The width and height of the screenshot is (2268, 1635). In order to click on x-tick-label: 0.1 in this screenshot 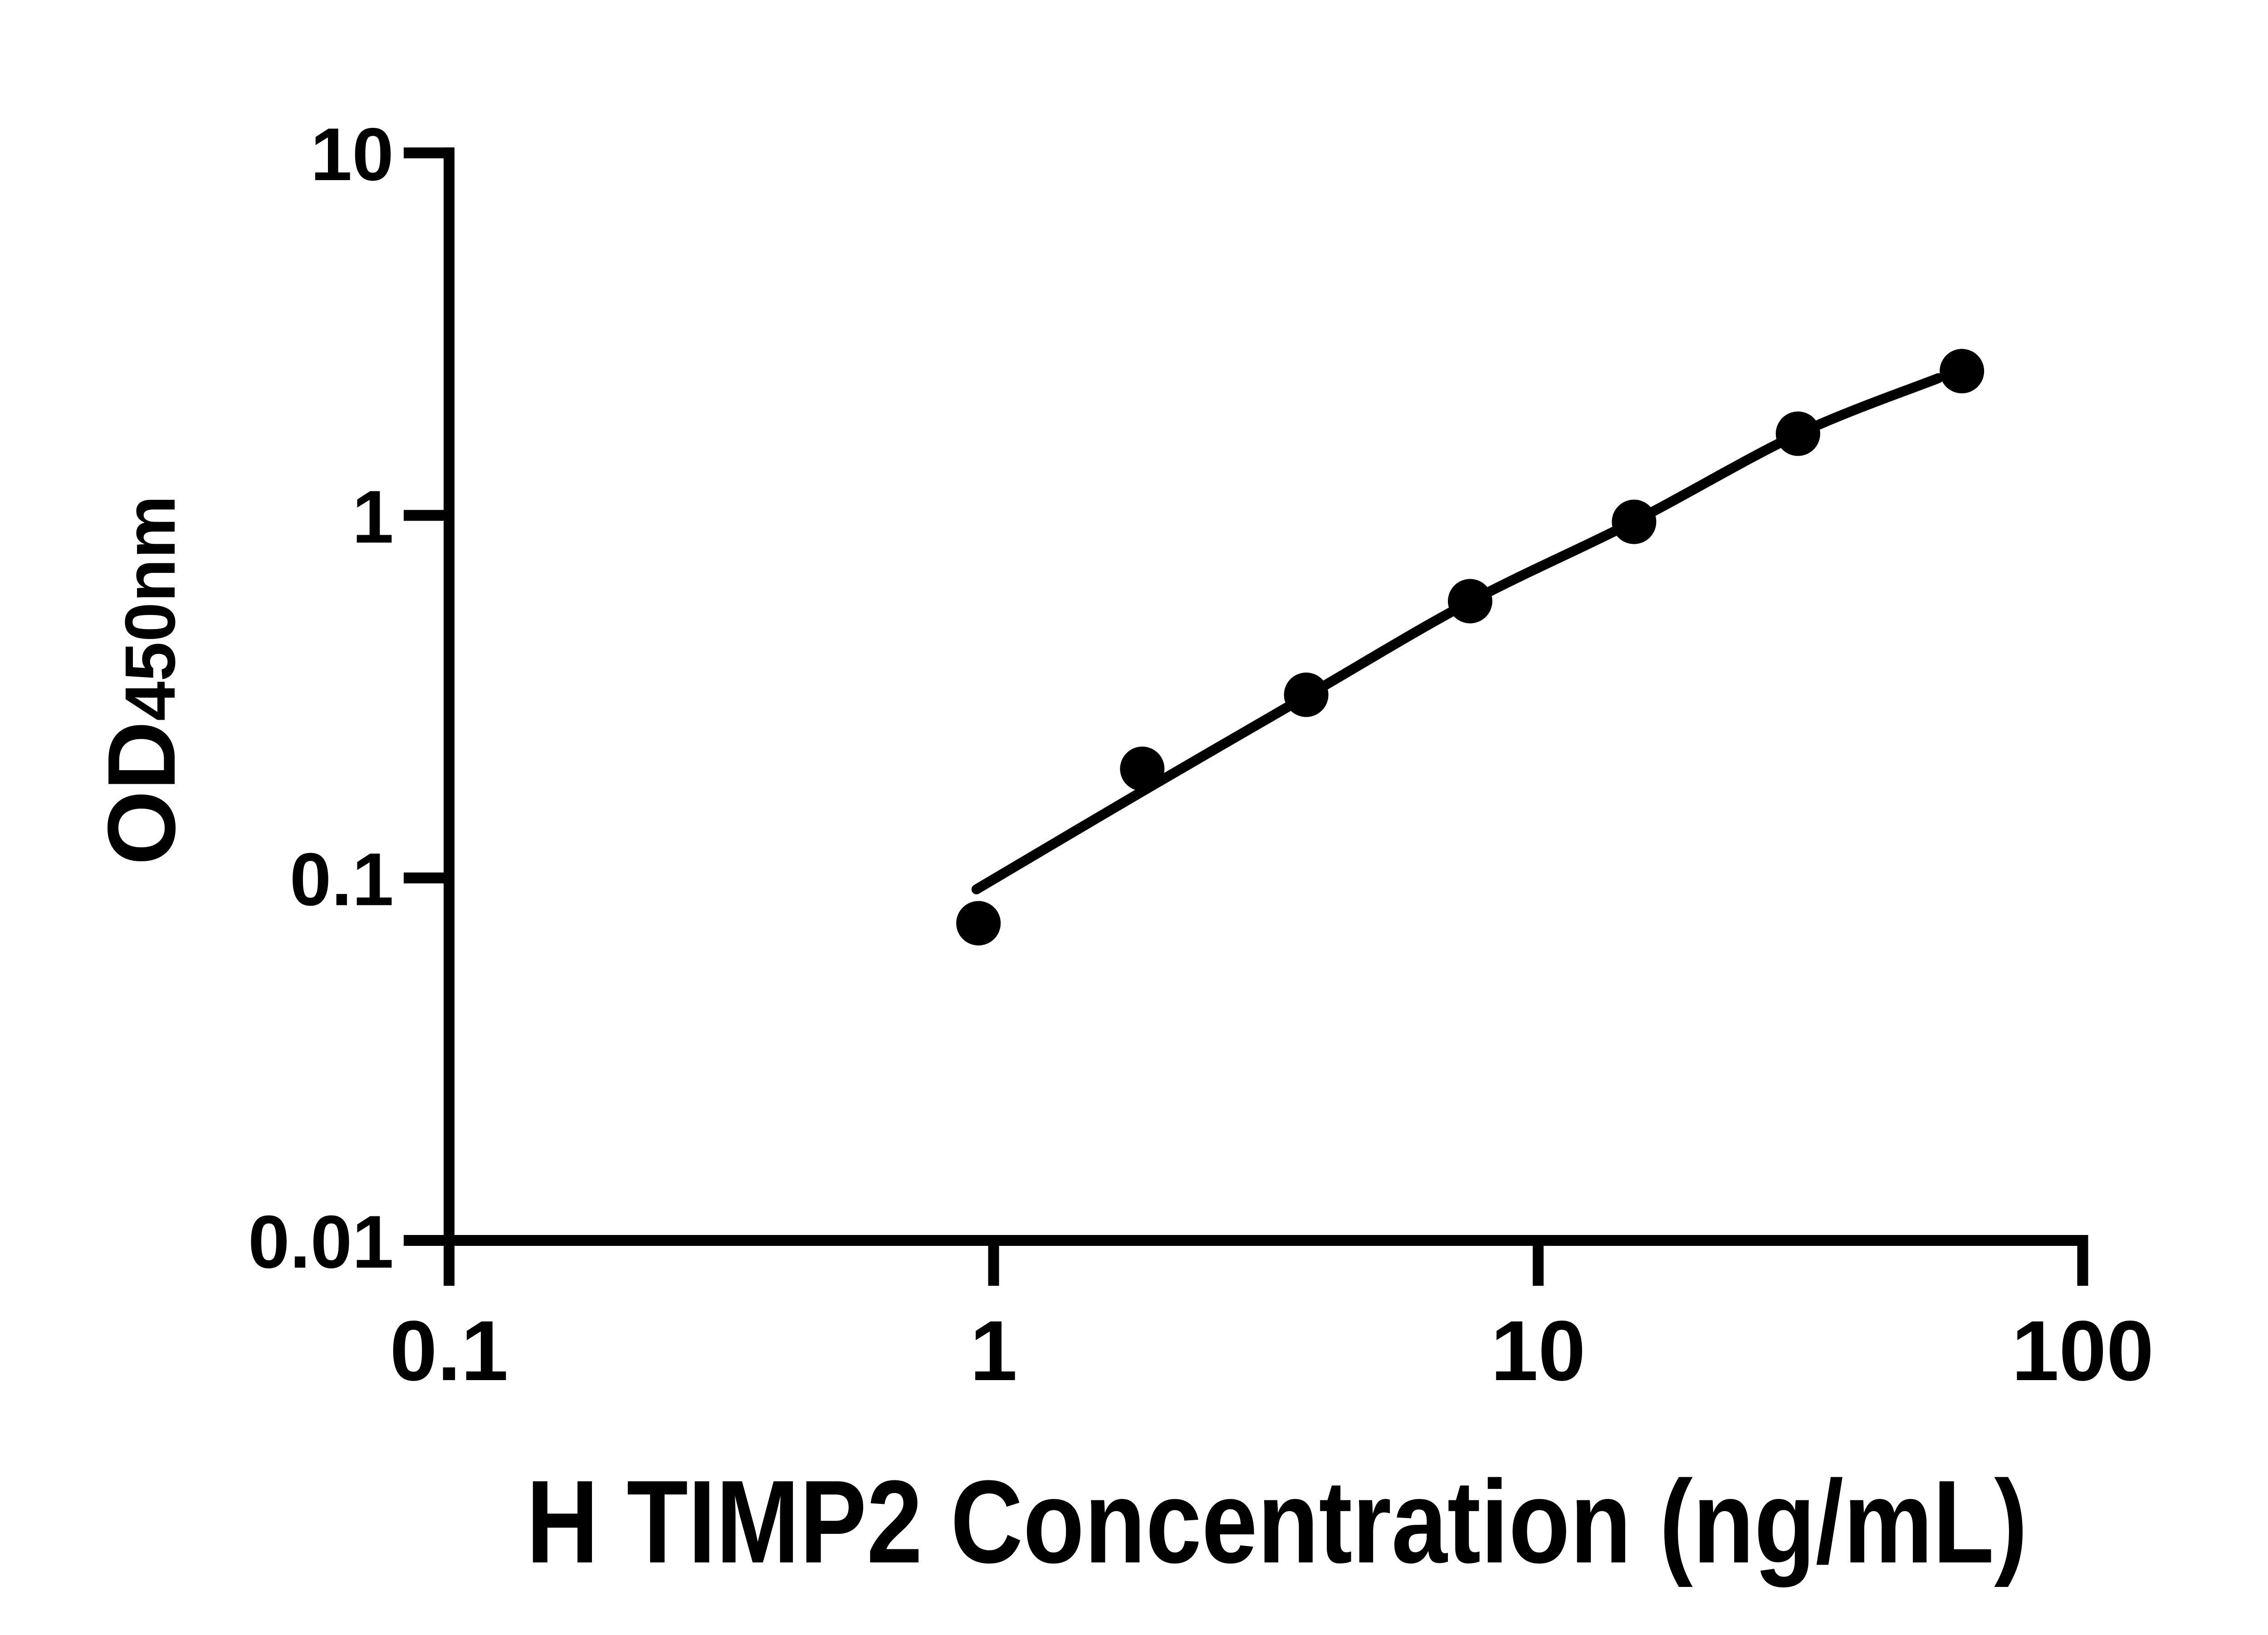, I will do `click(449, 1351)`.